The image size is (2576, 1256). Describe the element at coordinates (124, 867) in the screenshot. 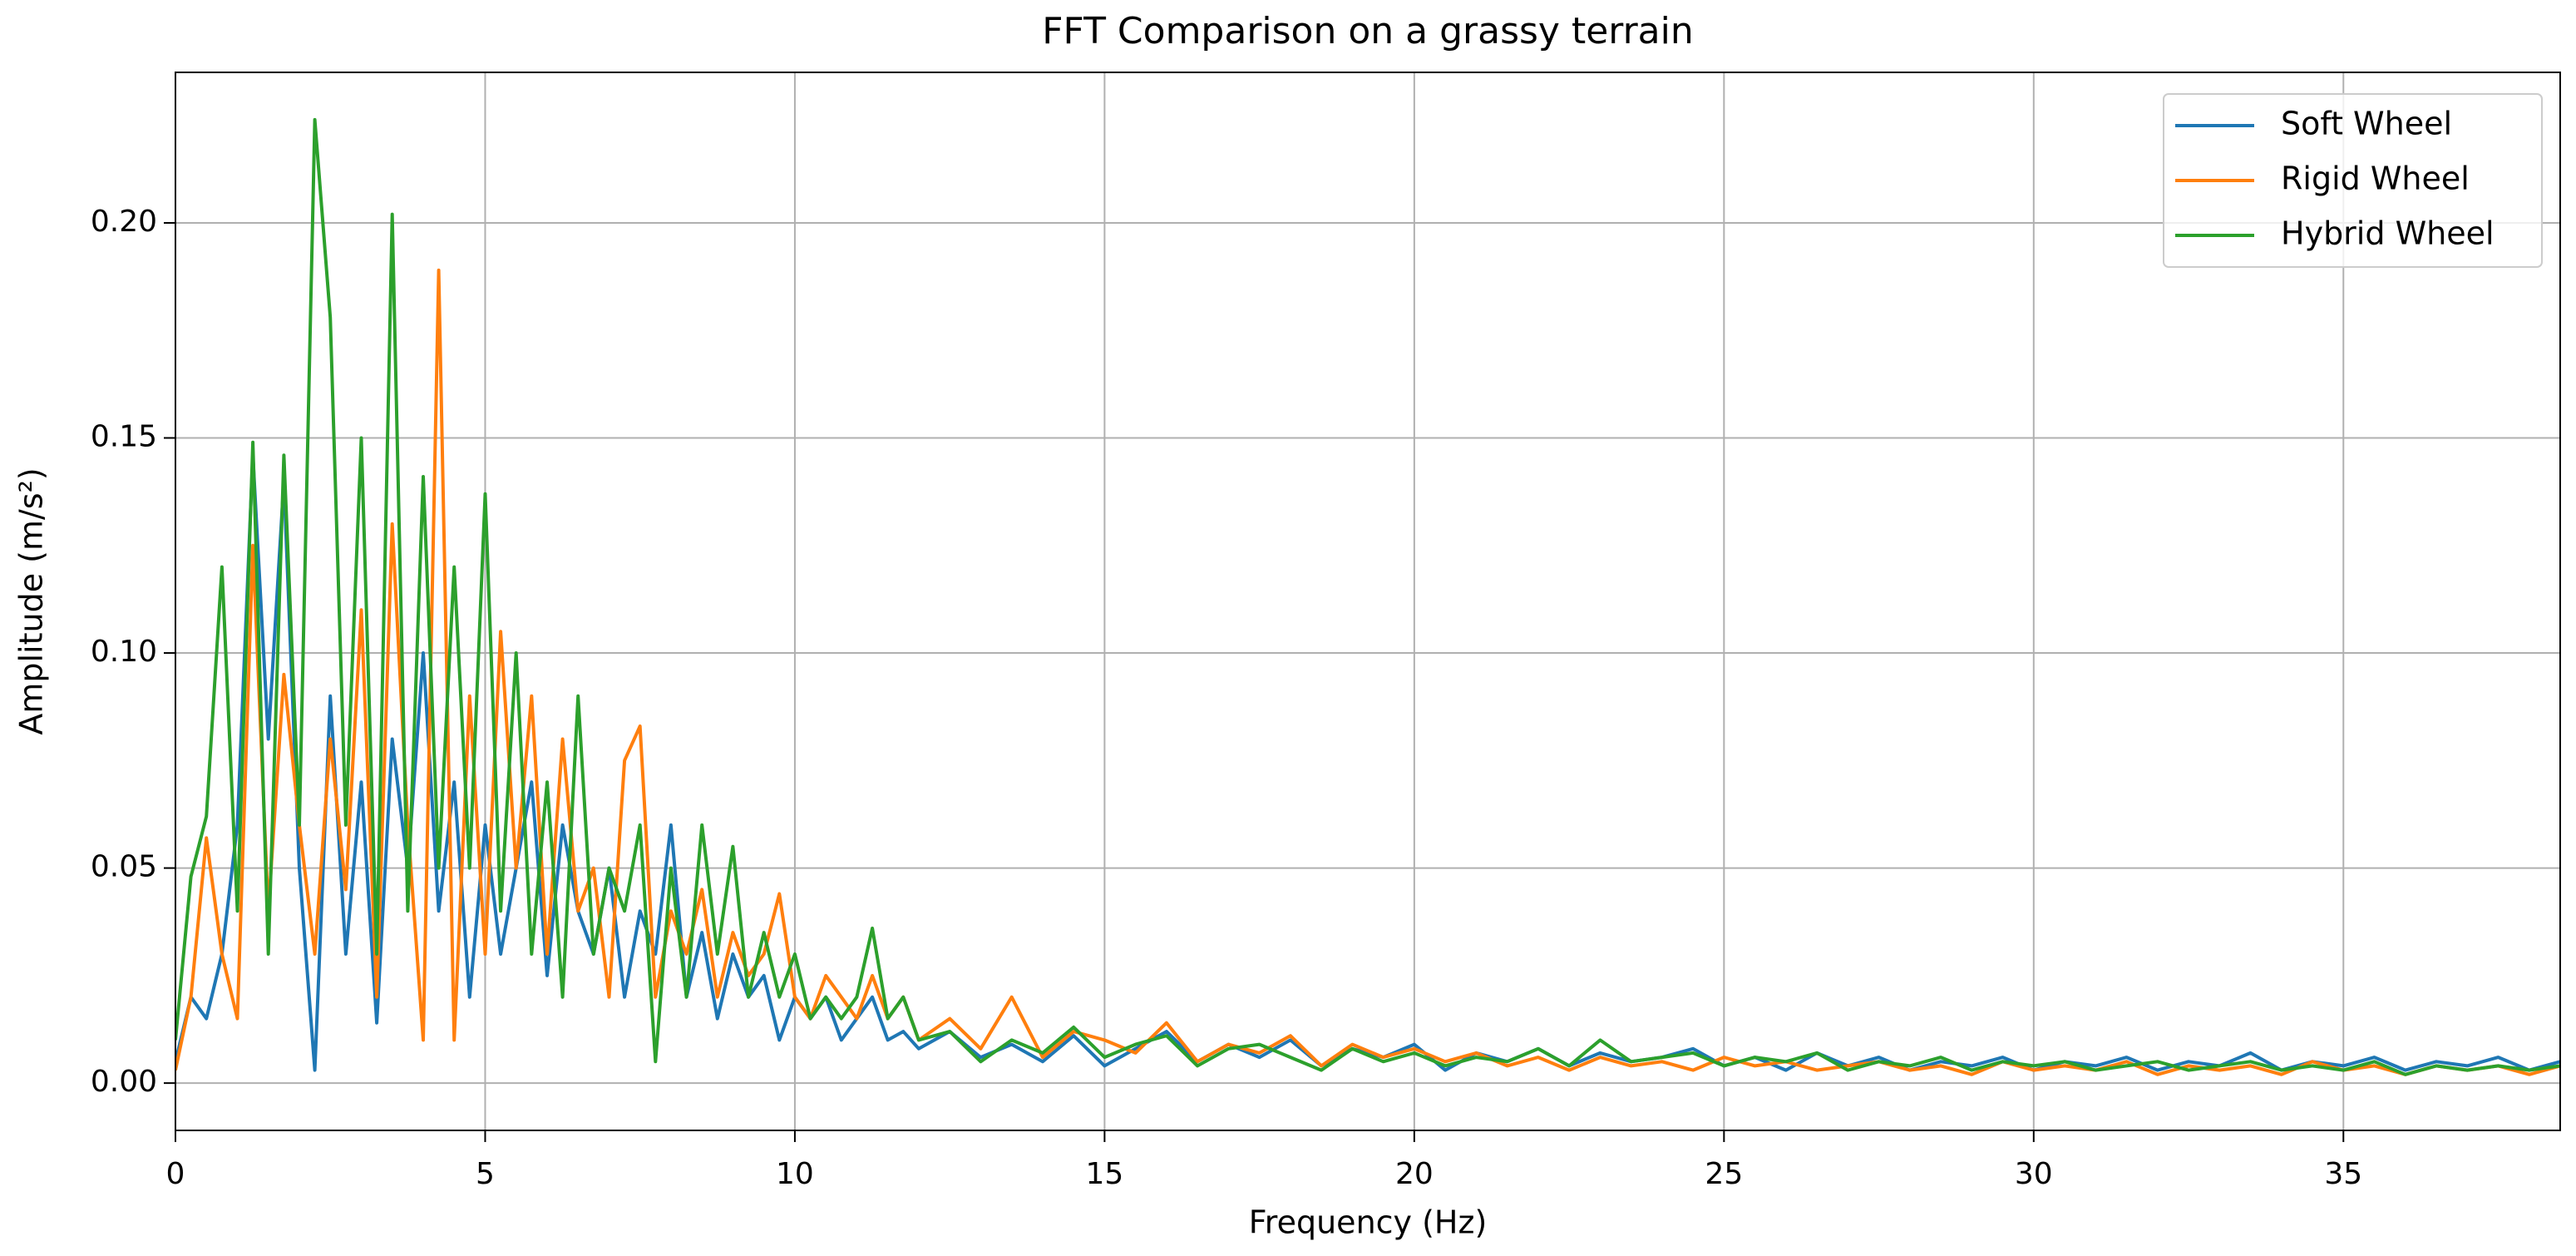

I see `y-tick-label: 0.05` at that location.